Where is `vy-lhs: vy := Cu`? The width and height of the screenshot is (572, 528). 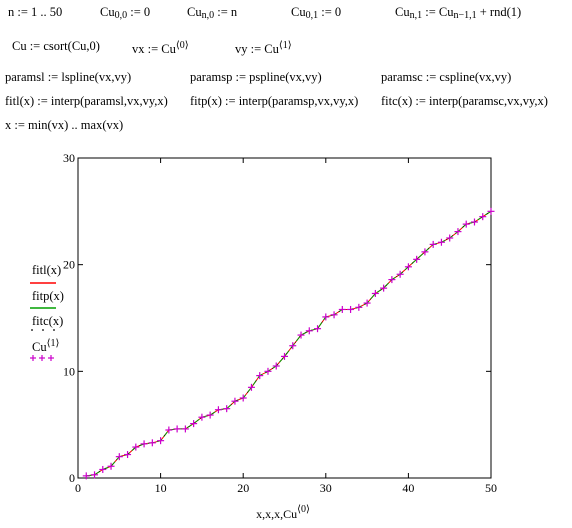
vy-lhs: vy := Cu is located at coordinates (257, 49).